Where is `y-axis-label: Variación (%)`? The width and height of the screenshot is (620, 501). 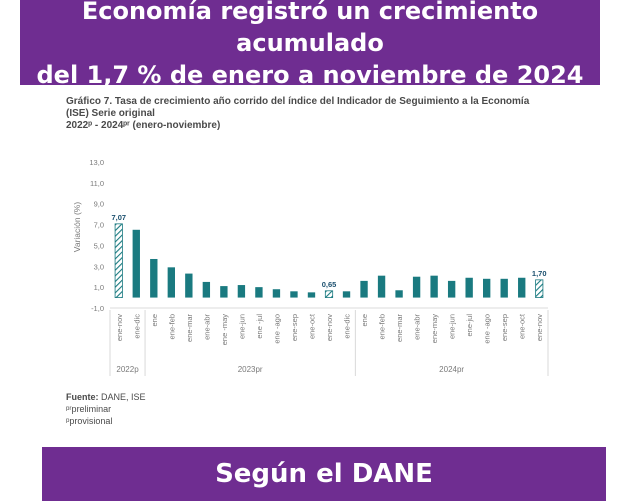 y-axis-label: Variación (%) is located at coordinates (77, 227).